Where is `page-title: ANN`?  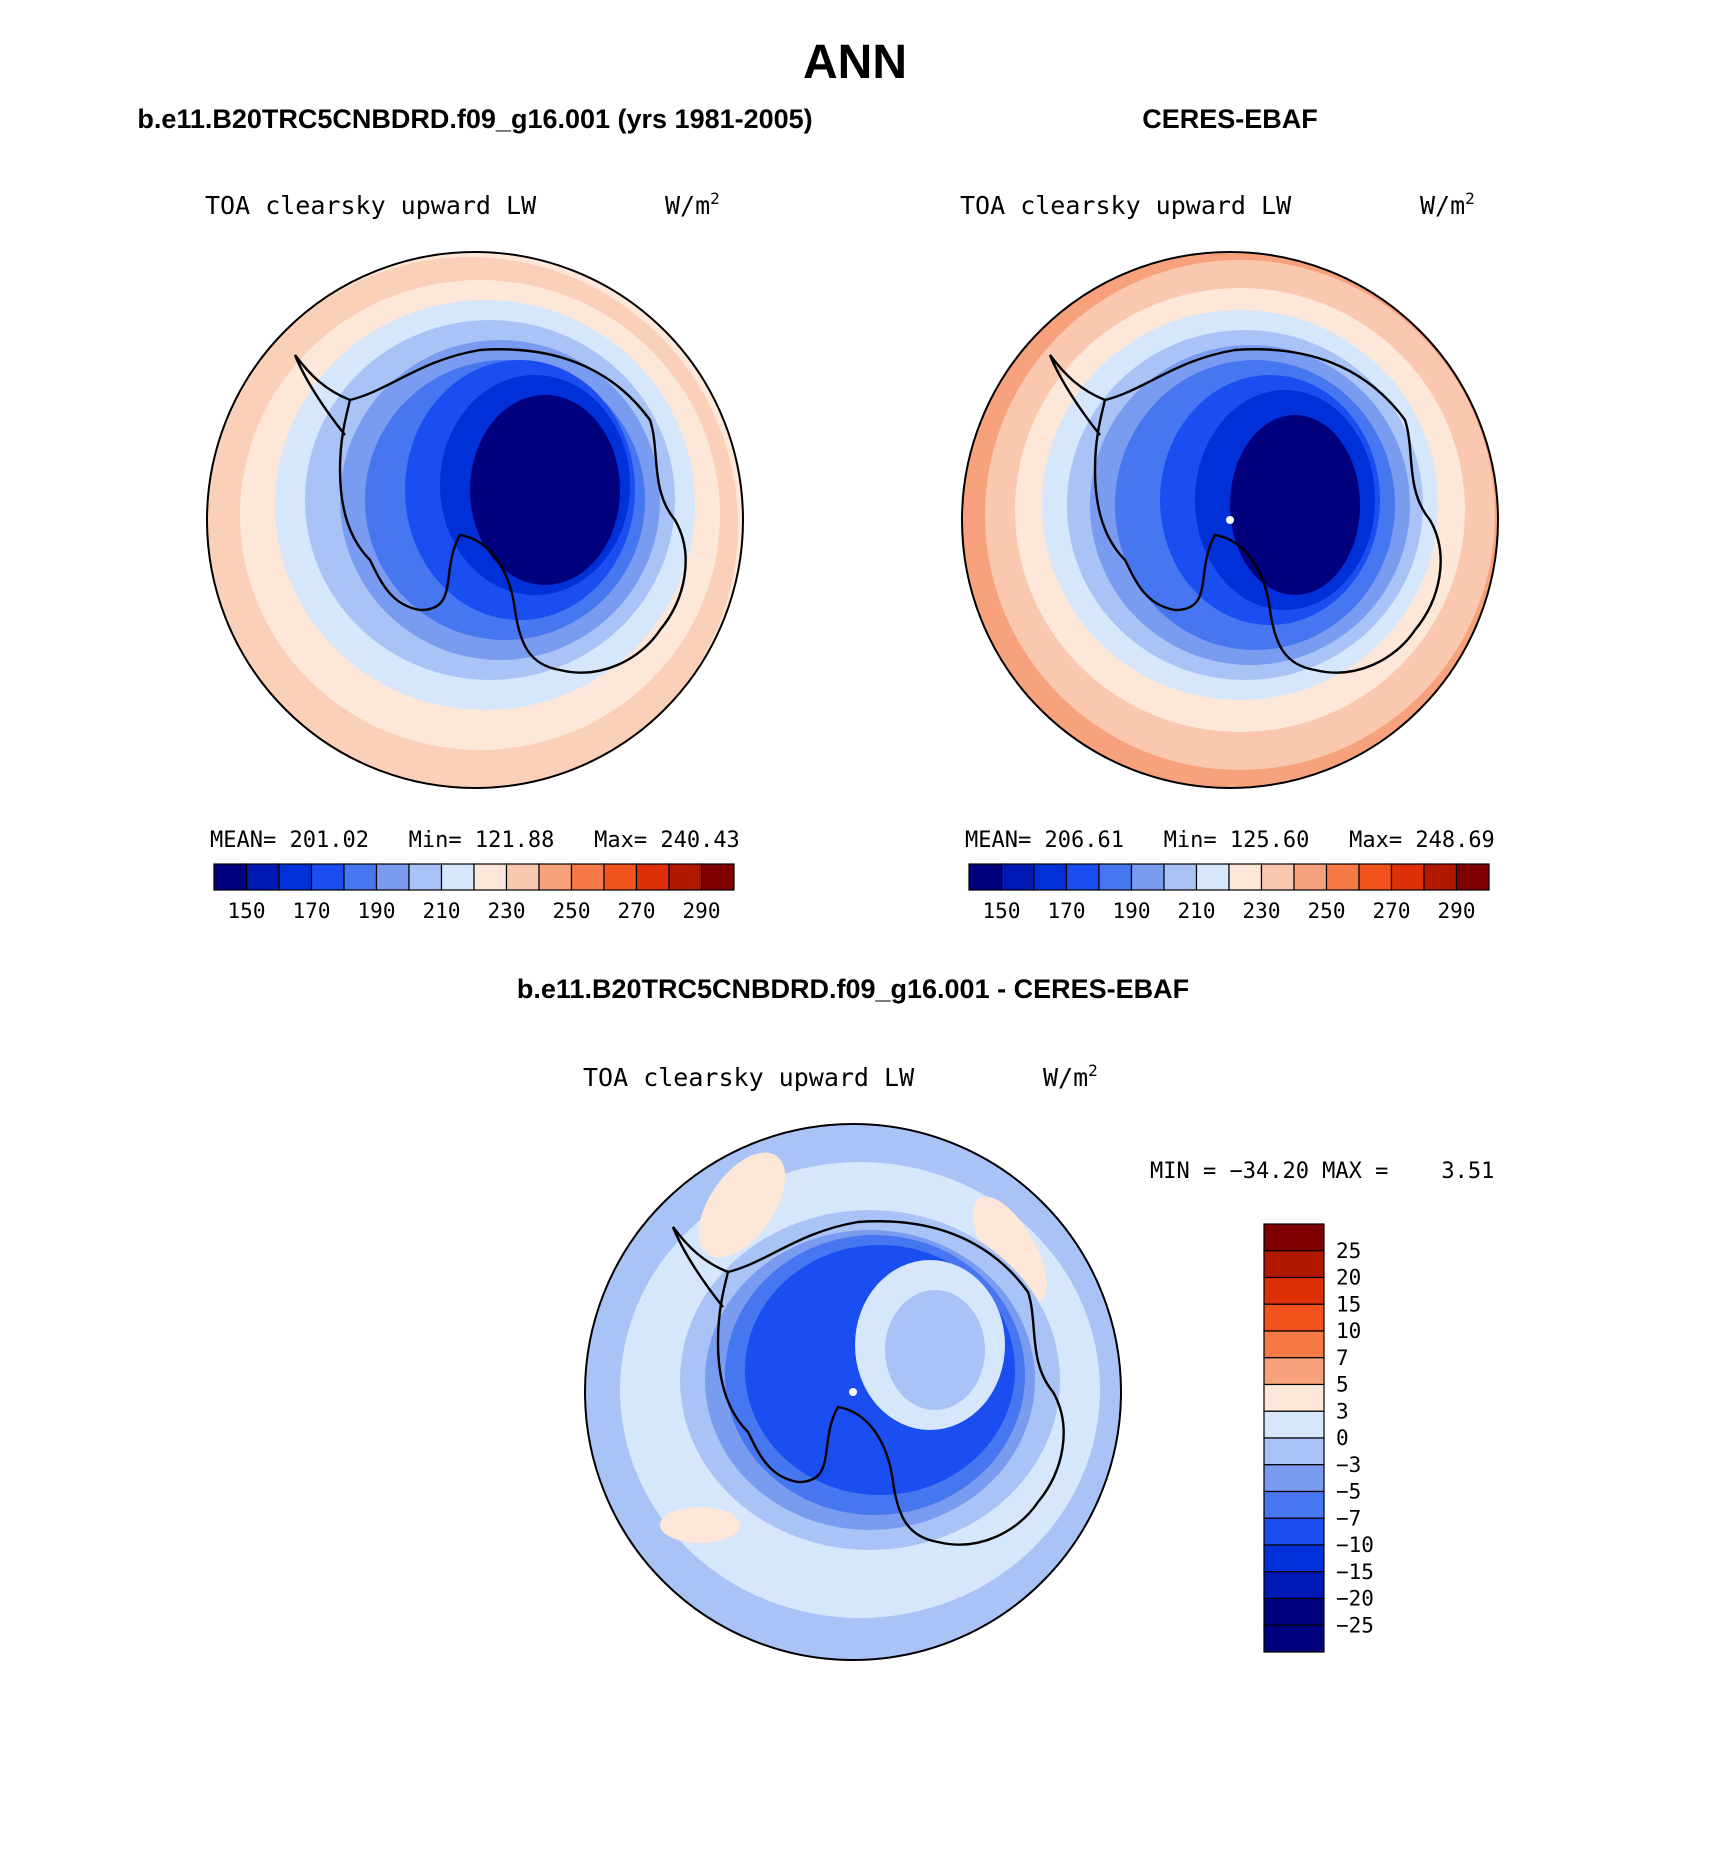 page-title: ANN is located at coordinates (855, 62).